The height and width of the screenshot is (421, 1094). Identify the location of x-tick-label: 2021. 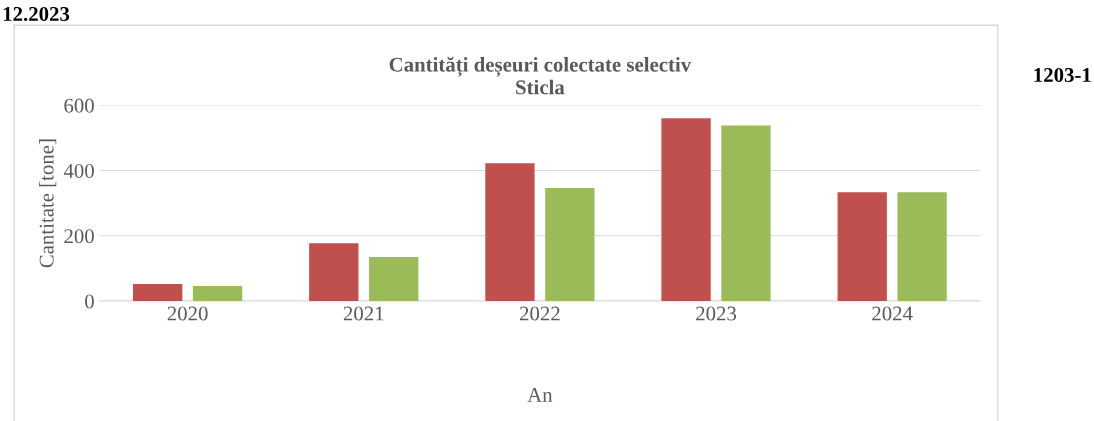
(363, 313).